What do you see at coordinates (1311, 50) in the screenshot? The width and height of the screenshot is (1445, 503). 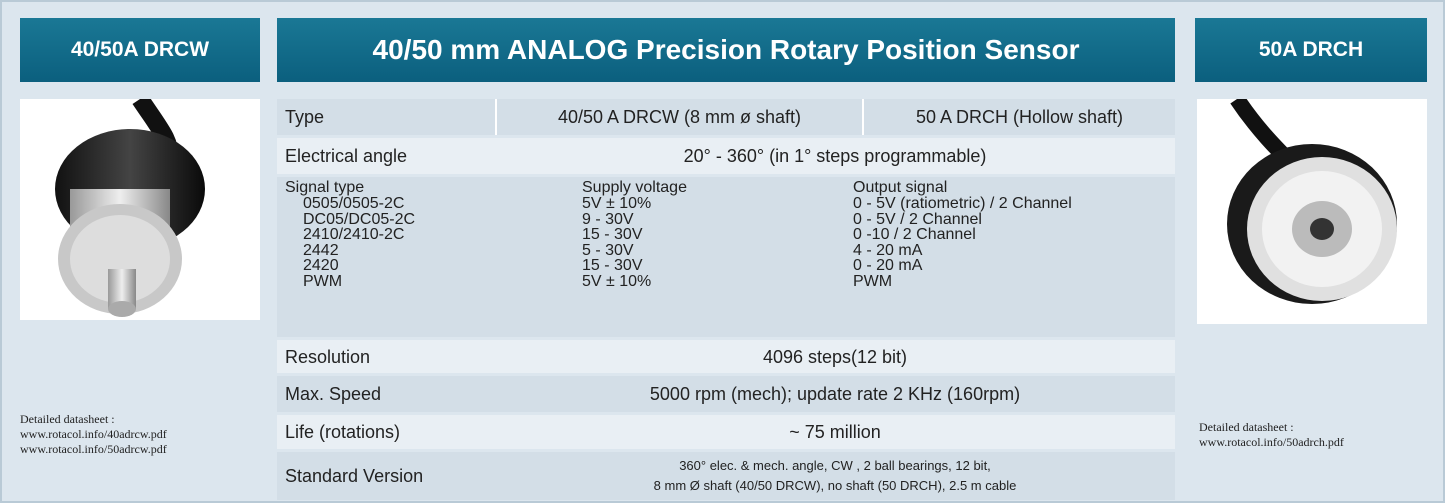 I see `right-title: 50A DRCH` at bounding box center [1311, 50].